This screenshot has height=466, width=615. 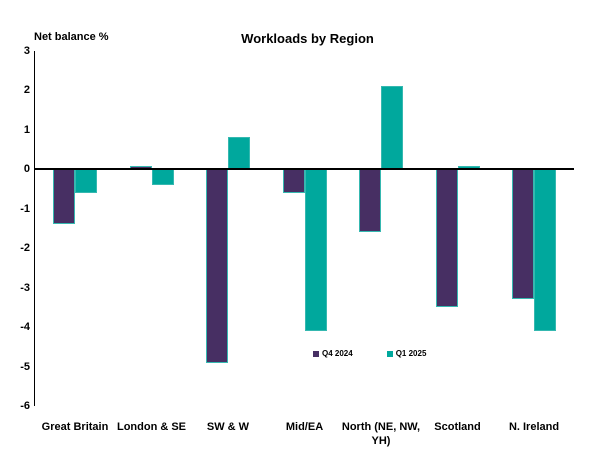 I want to click on y-tick-label--5: -5, so click(x=25, y=366).